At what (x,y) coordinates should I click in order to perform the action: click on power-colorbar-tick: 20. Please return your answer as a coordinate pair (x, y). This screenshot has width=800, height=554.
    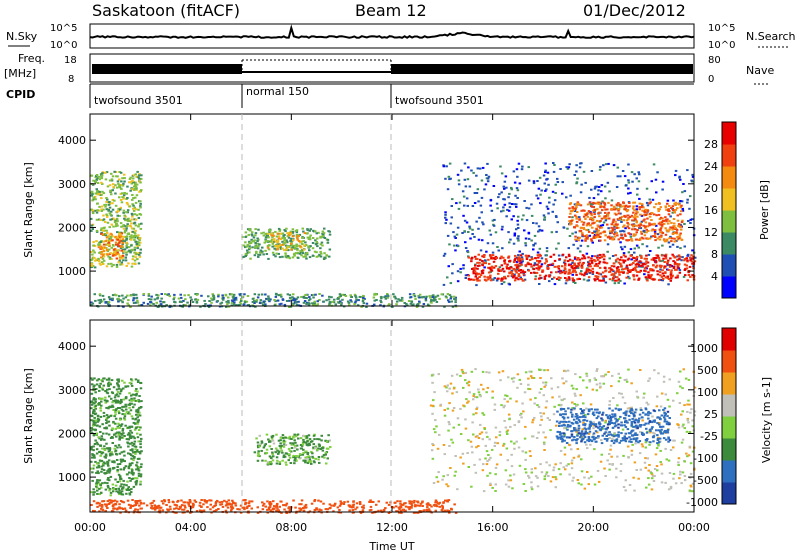
    Looking at the image, I should click on (711, 188).